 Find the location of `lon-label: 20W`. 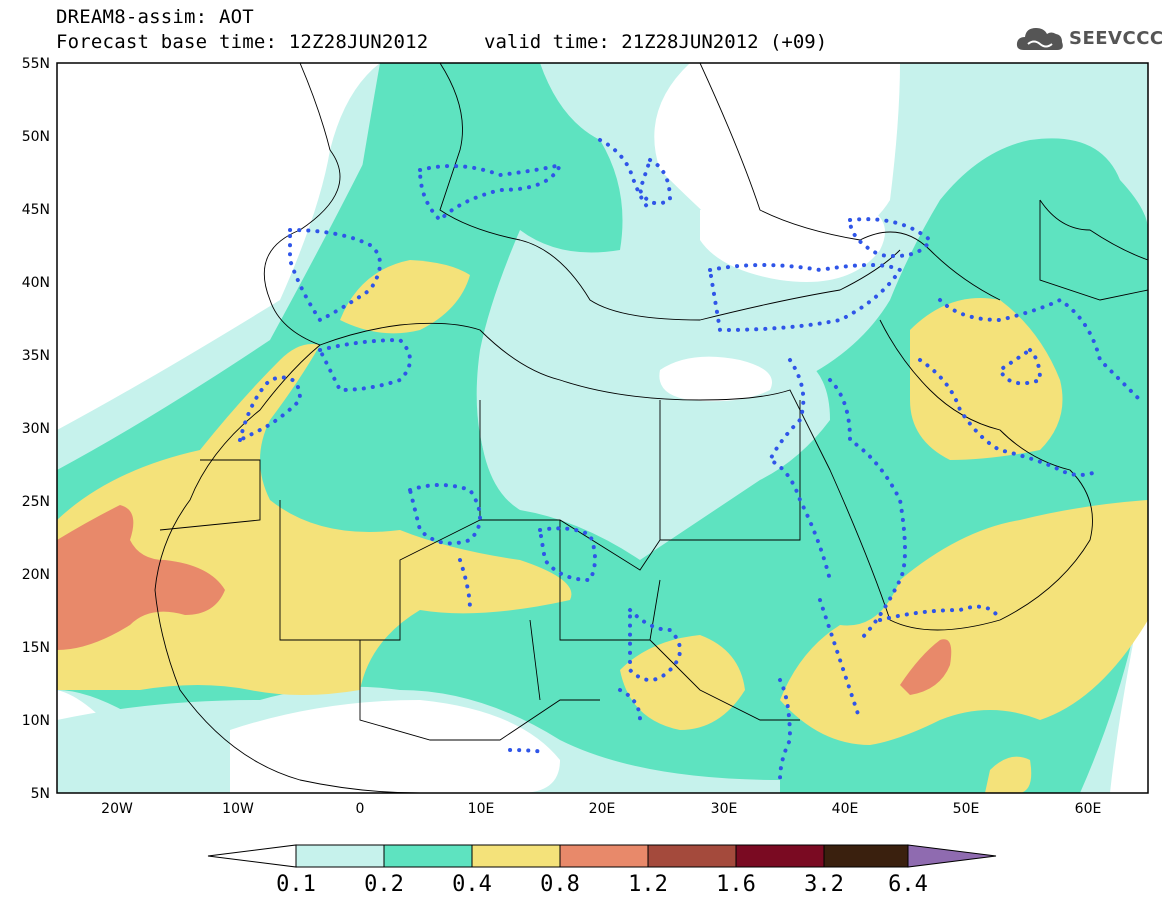

lon-label: 20W is located at coordinates (117, 809).